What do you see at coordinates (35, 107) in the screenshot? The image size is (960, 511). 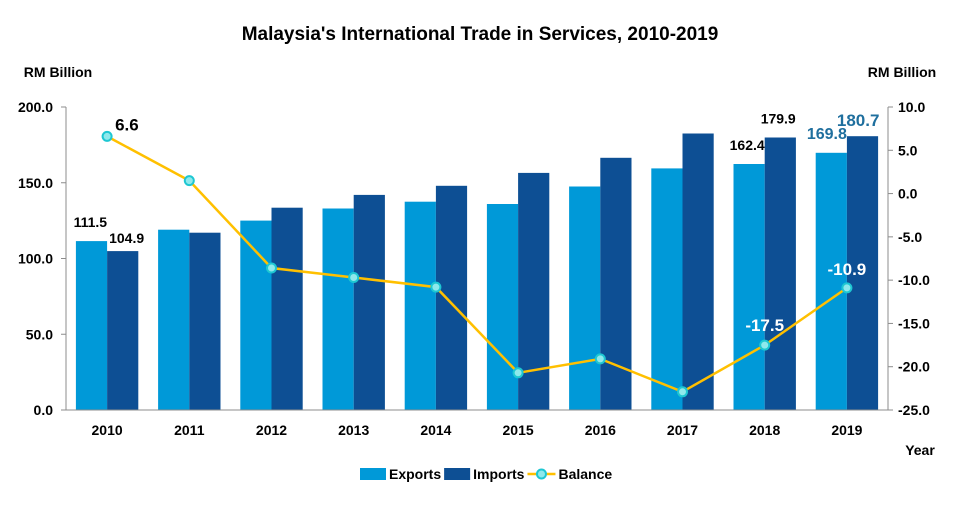 I see `left-tick-label: 200.0` at bounding box center [35, 107].